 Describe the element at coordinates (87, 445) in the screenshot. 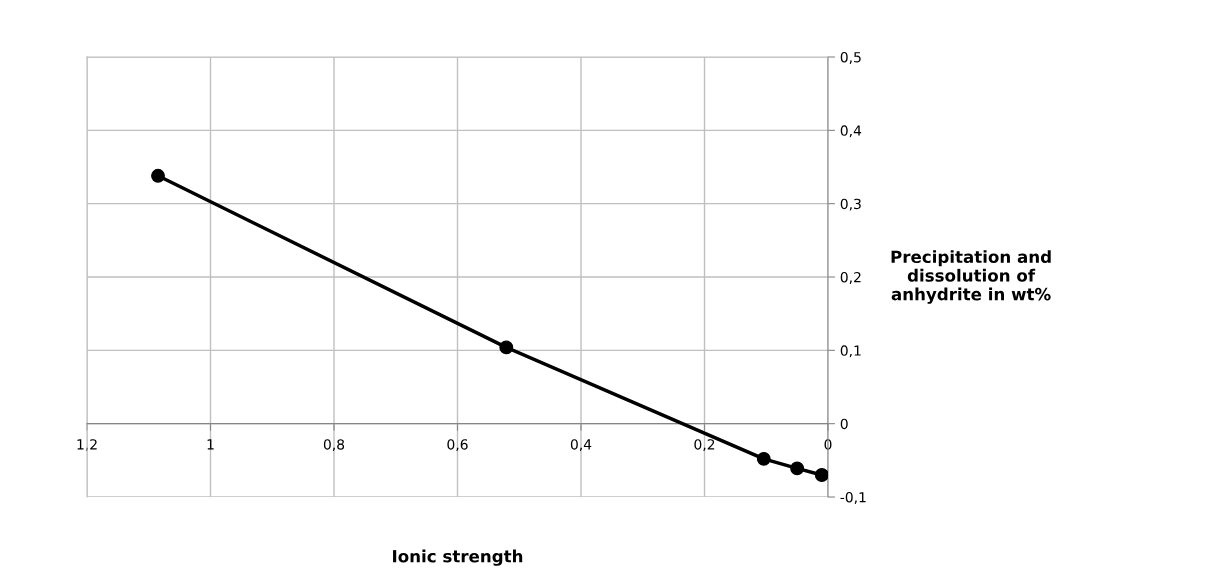

I see `x-tick-label: 1,2` at that location.